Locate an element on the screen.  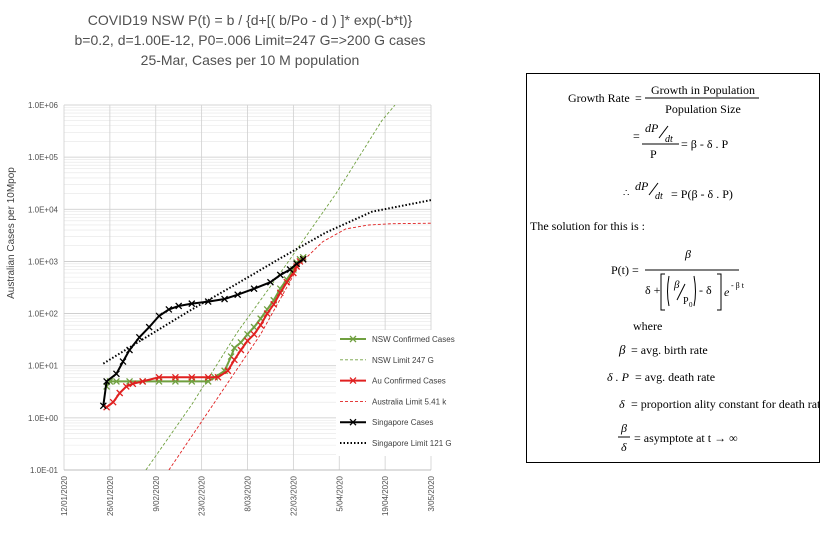
legend-label: Singapore Cases is located at coordinates (402, 422).